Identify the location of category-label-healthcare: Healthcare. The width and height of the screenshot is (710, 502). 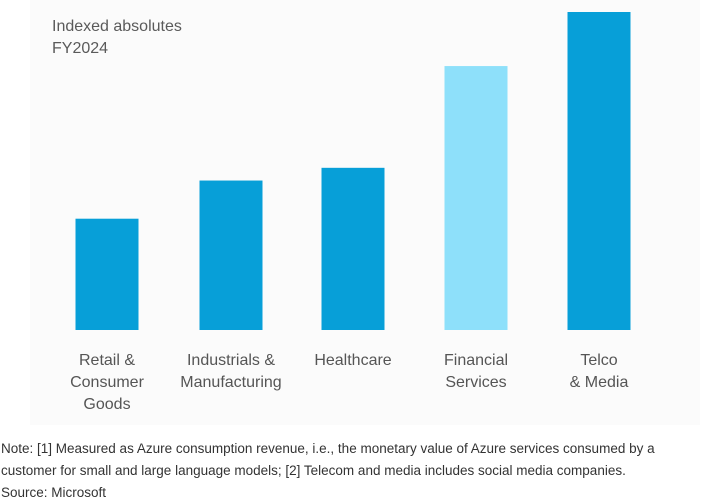
(353, 360).